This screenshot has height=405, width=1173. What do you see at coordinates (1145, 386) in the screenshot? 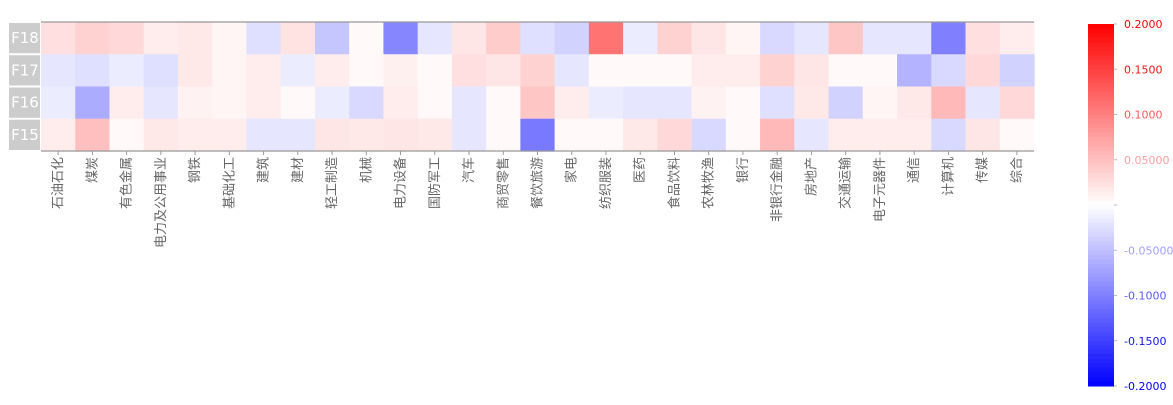
I see `colorbar-tick-label: -0.2000` at bounding box center [1145, 386].